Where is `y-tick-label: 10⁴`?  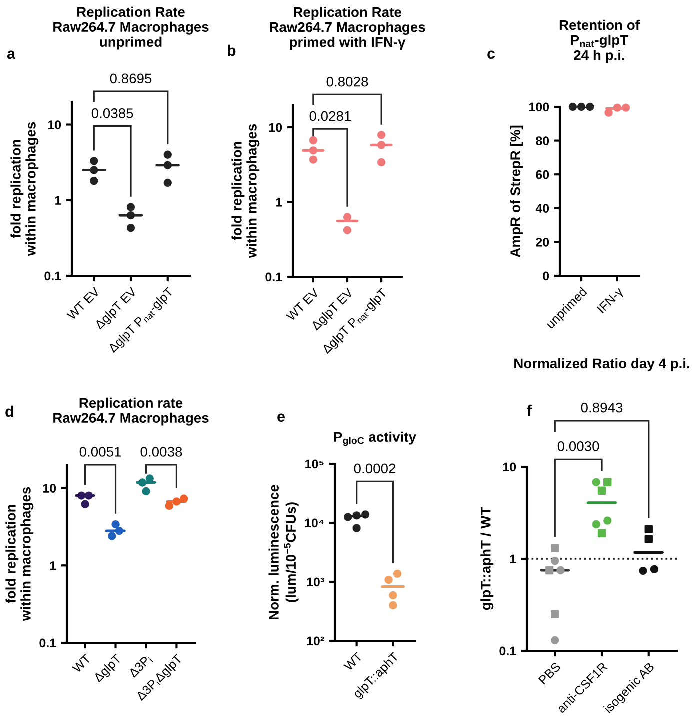 y-tick-label: 10⁴ is located at coordinates (314, 523).